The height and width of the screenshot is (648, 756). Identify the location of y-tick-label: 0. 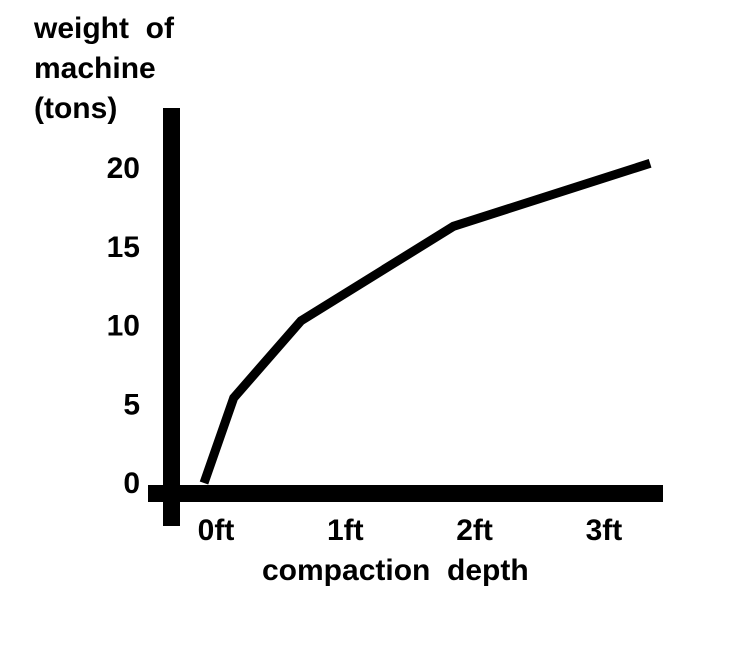
(131, 483).